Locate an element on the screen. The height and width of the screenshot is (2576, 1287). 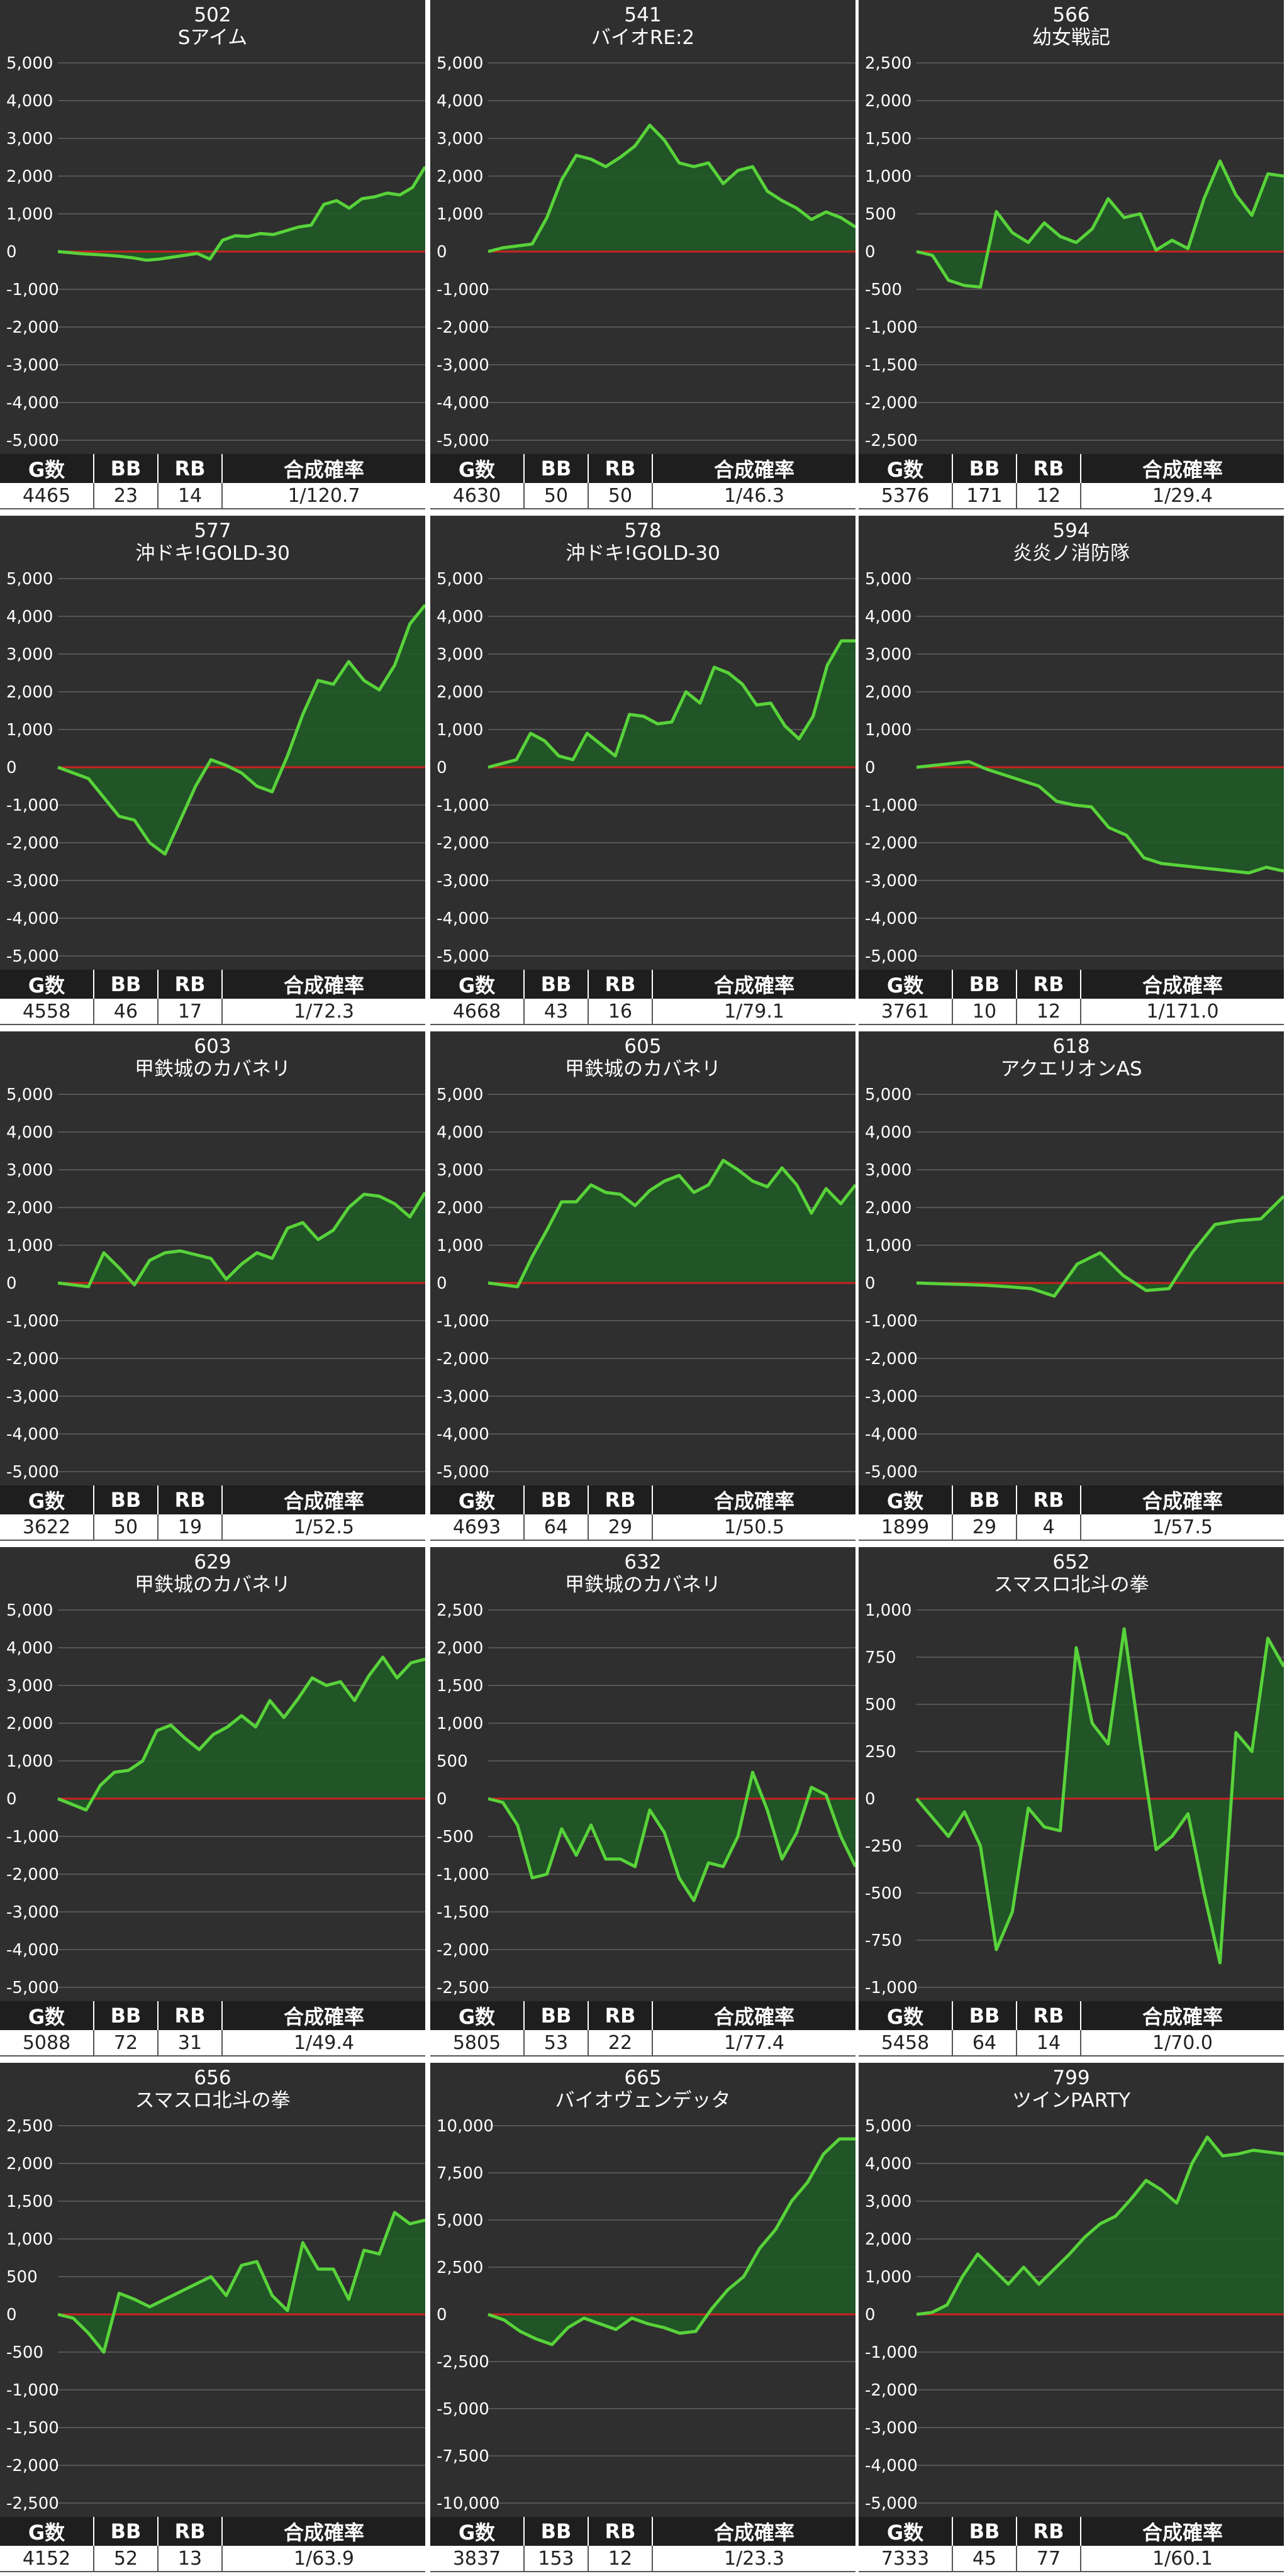
stats-table: G数 BB RB 合成確率 3837 153 12 1/23.3 is located at coordinates (642, 2544).